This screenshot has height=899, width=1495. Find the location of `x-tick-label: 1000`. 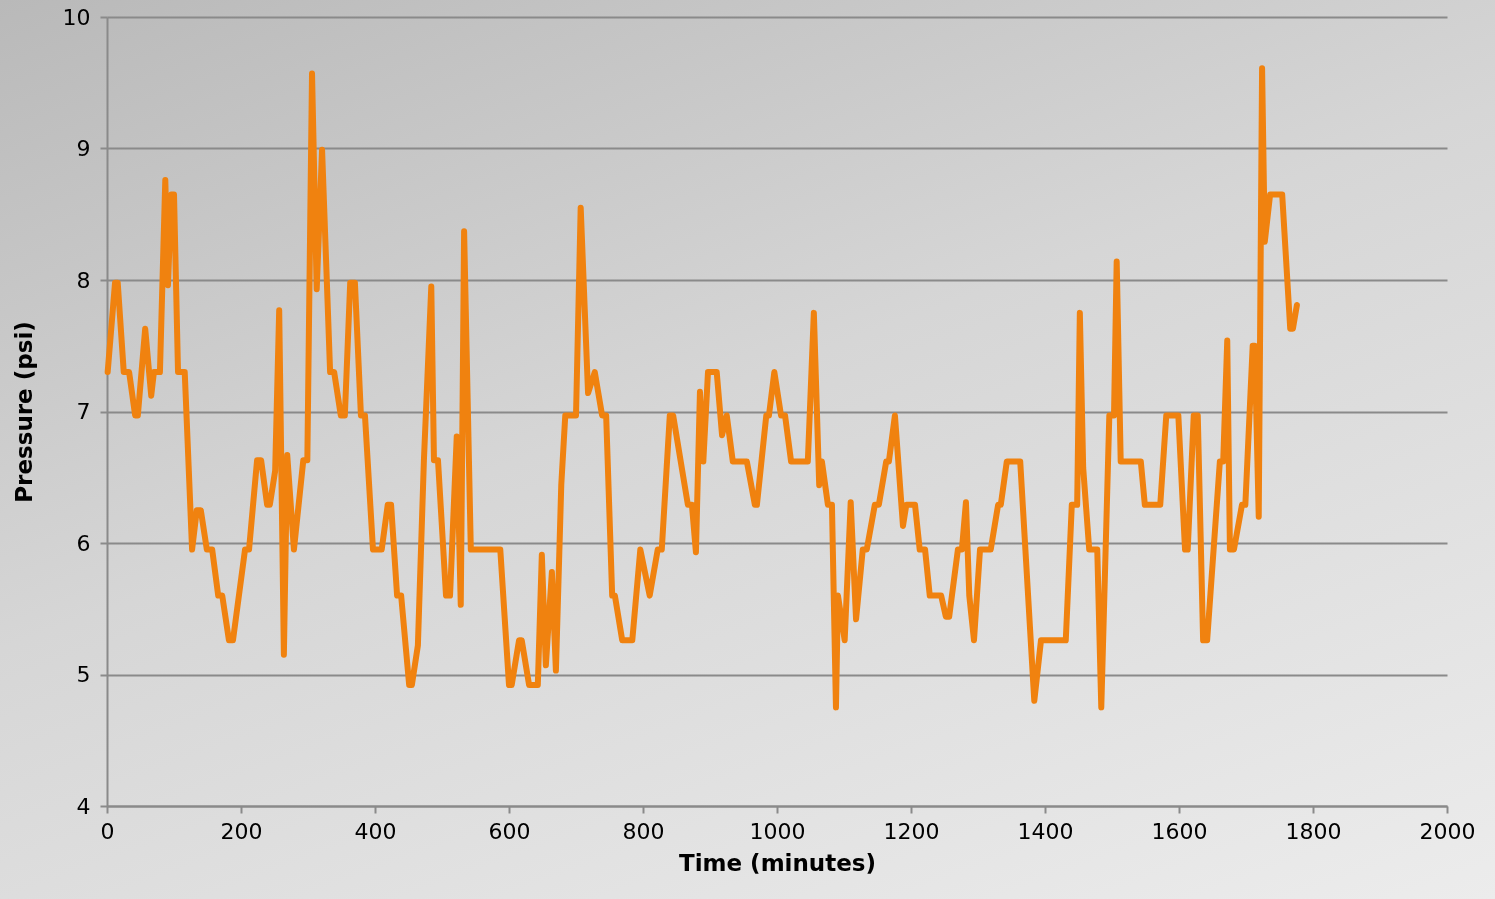

x-tick-label: 1000 is located at coordinates (777, 831).